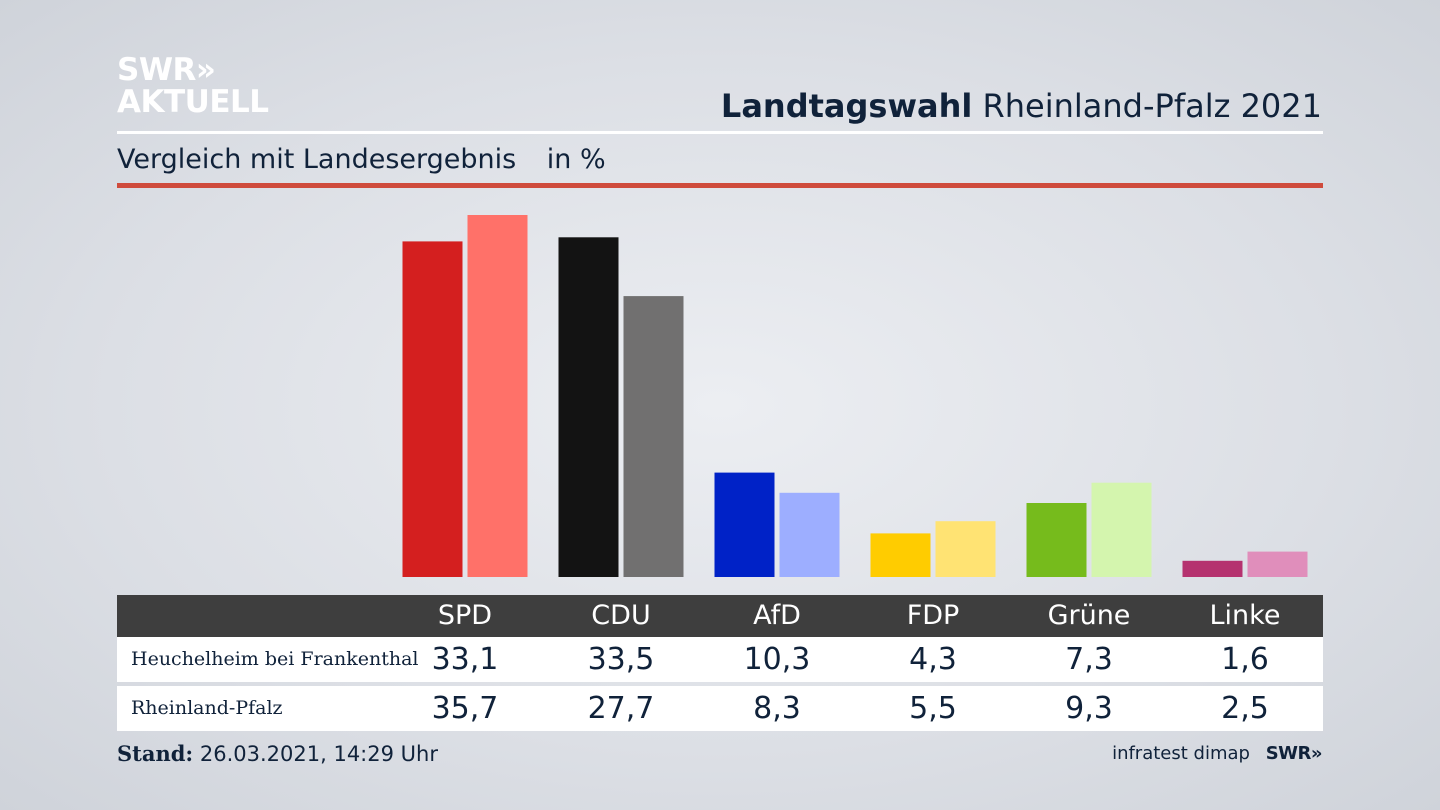  Describe the element at coordinates (1089, 708) in the screenshot. I see `value-cell: 9,3` at that location.